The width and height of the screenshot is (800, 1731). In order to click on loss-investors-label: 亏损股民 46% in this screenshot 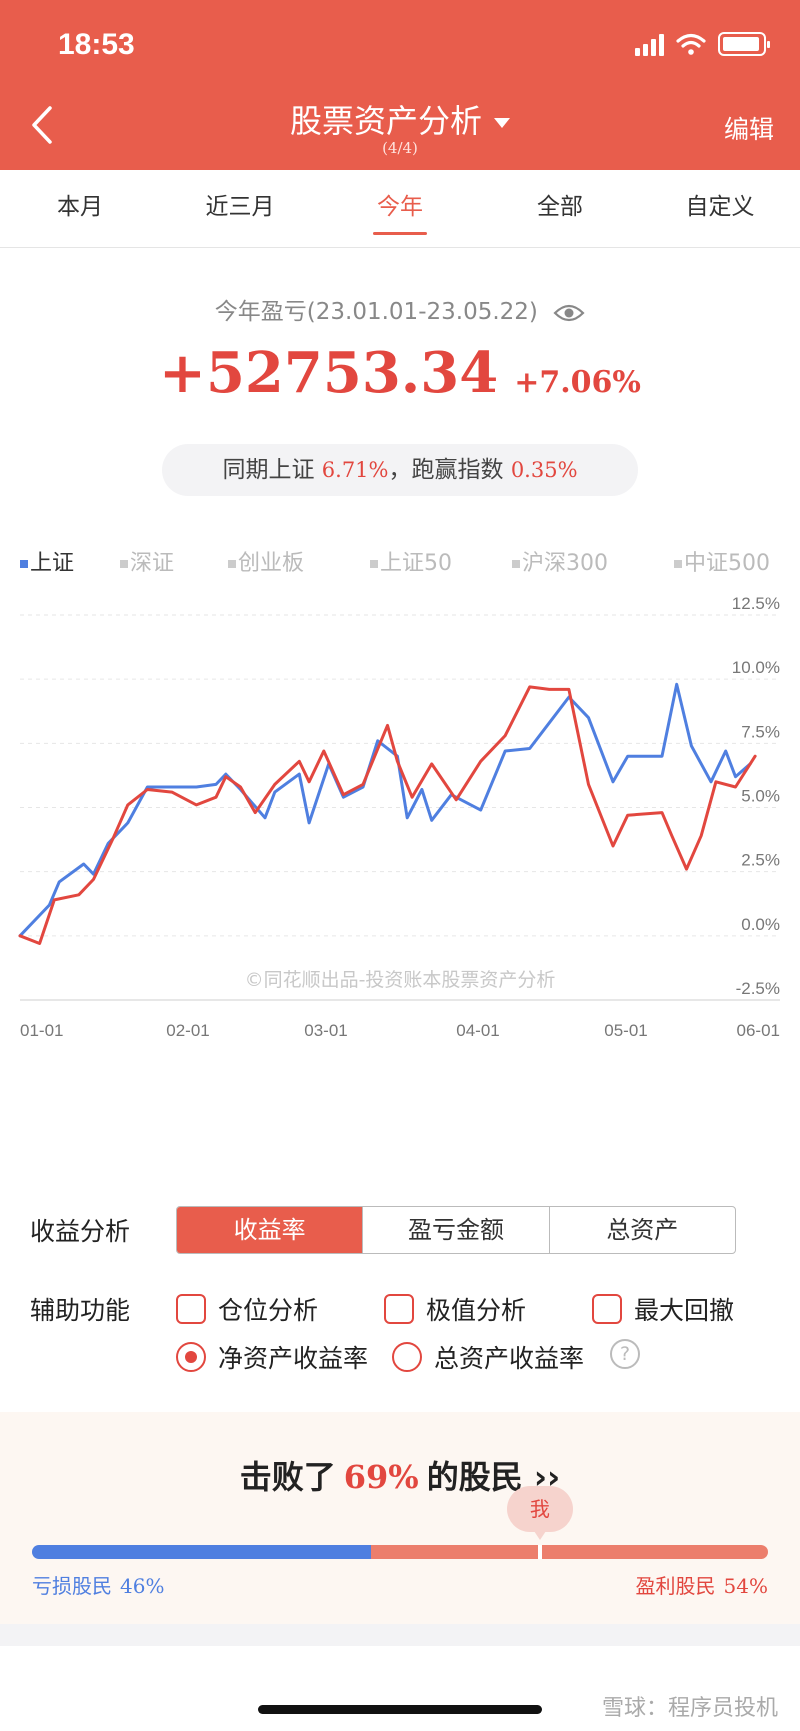, I will do `click(98, 1584)`.